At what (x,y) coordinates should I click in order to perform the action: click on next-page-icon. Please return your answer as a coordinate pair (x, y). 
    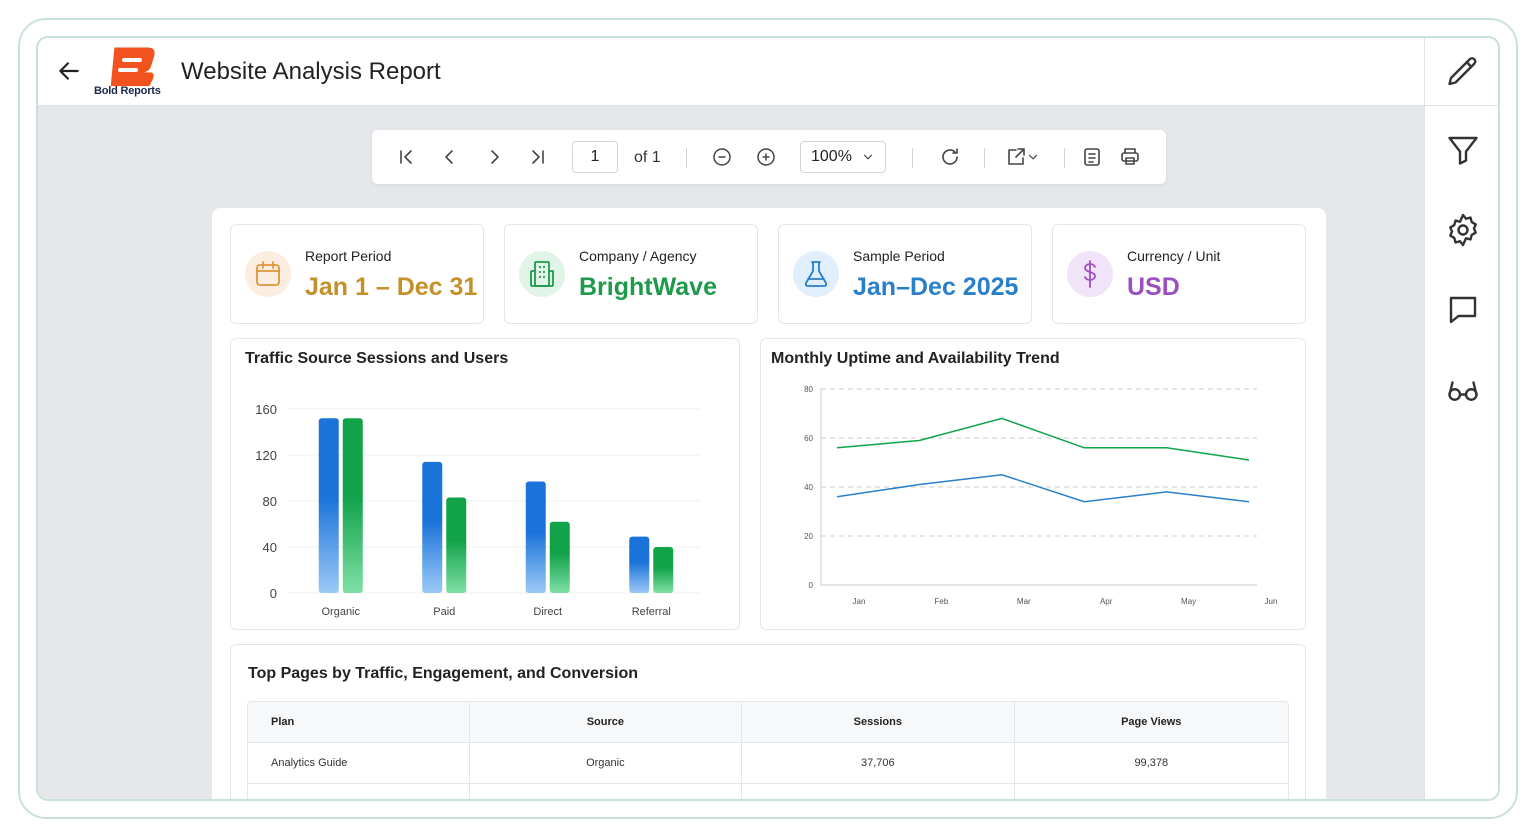
    Looking at the image, I should click on (494, 157).